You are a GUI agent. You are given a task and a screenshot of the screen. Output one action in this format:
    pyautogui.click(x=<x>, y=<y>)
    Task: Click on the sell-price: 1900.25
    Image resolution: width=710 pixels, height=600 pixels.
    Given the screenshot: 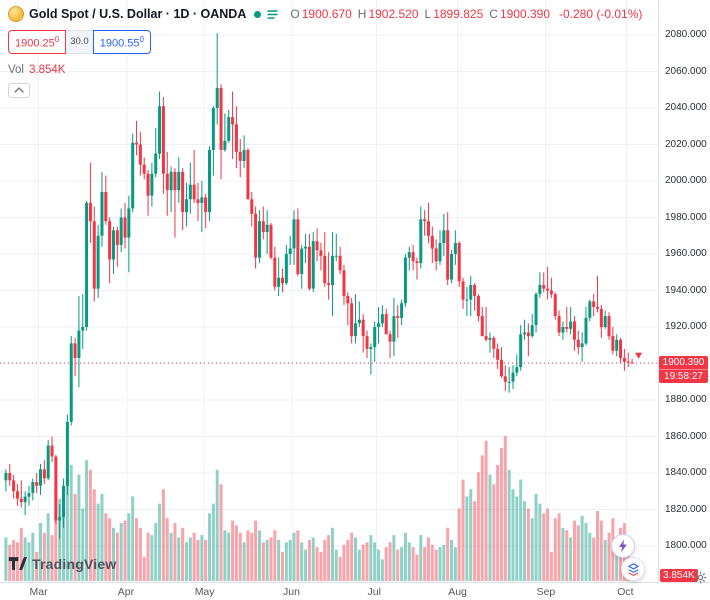 What is the action you would take?
    pyautogui.click(x=35, y=43)
    